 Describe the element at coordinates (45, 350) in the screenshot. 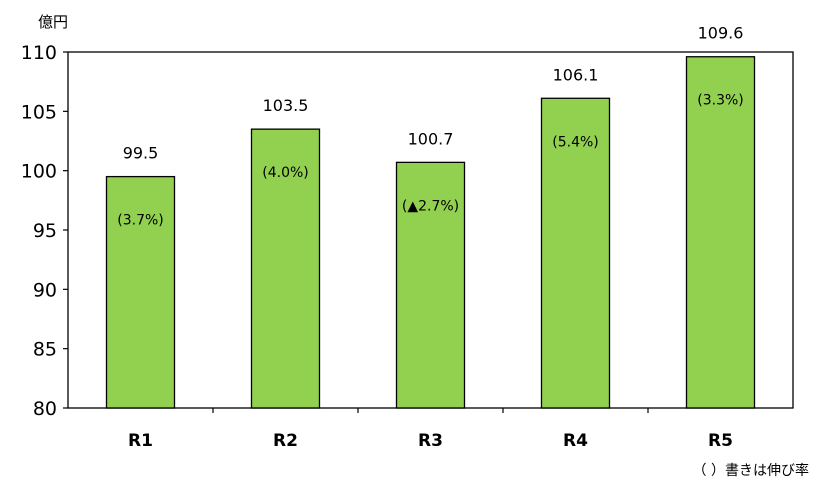

I see `y-tick-label: 85` at that location.